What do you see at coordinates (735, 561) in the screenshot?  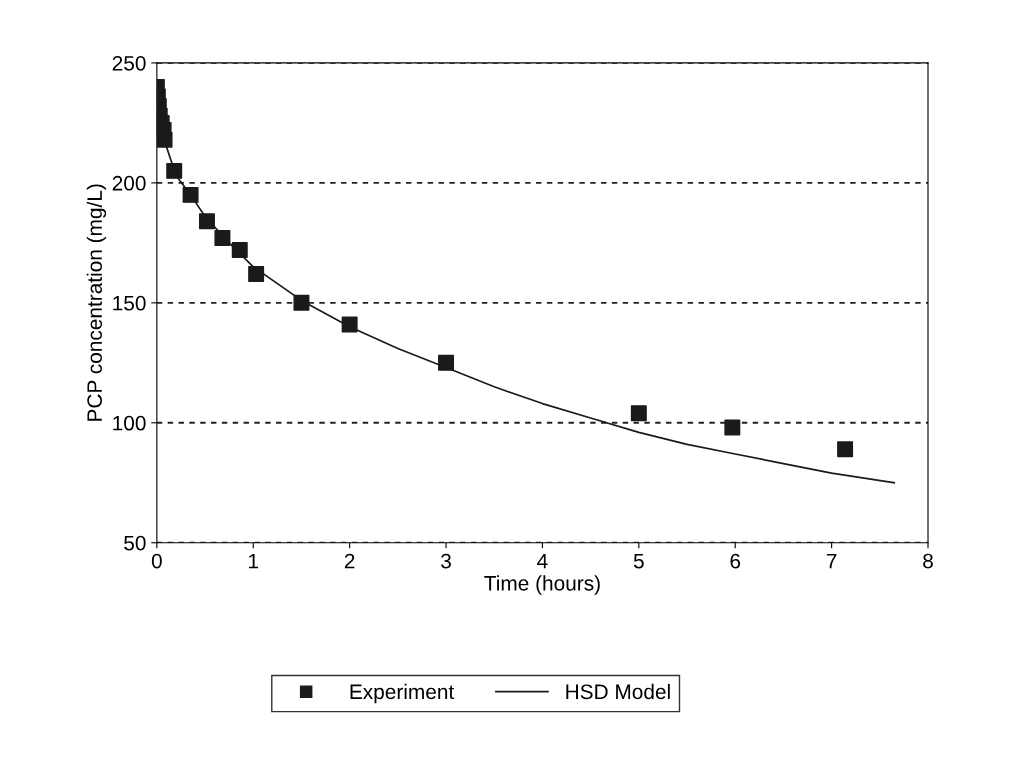 I see `x-tick-label: 6` at bounding box center [735, 561].